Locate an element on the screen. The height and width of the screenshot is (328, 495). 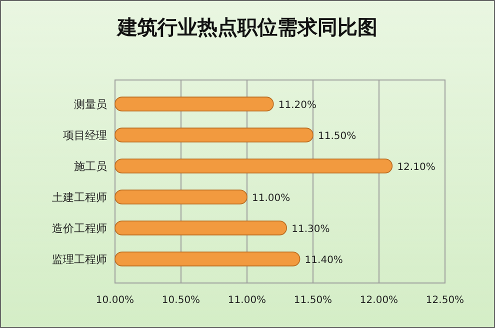
data-label: 11.40% is located at coordinates (323, 260).